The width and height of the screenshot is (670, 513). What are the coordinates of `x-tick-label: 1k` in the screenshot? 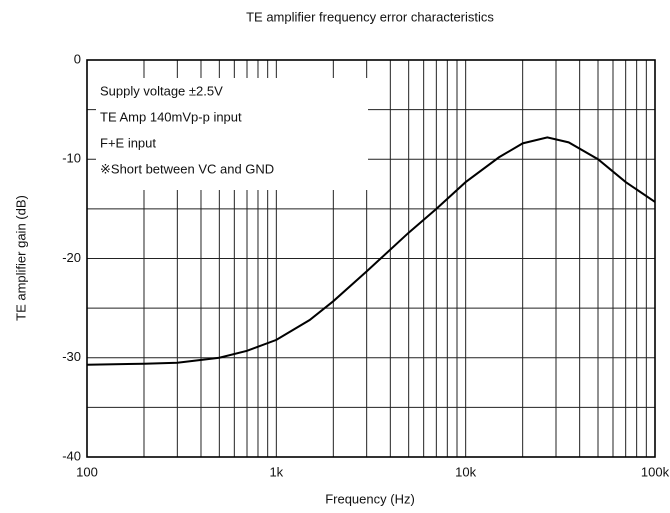 It's located at (276, 471).